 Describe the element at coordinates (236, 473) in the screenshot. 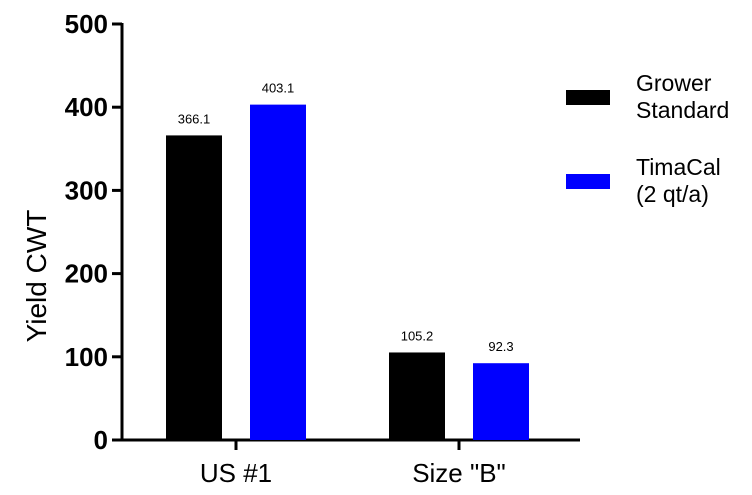

I see `x-tick-label: US #1` at that location.